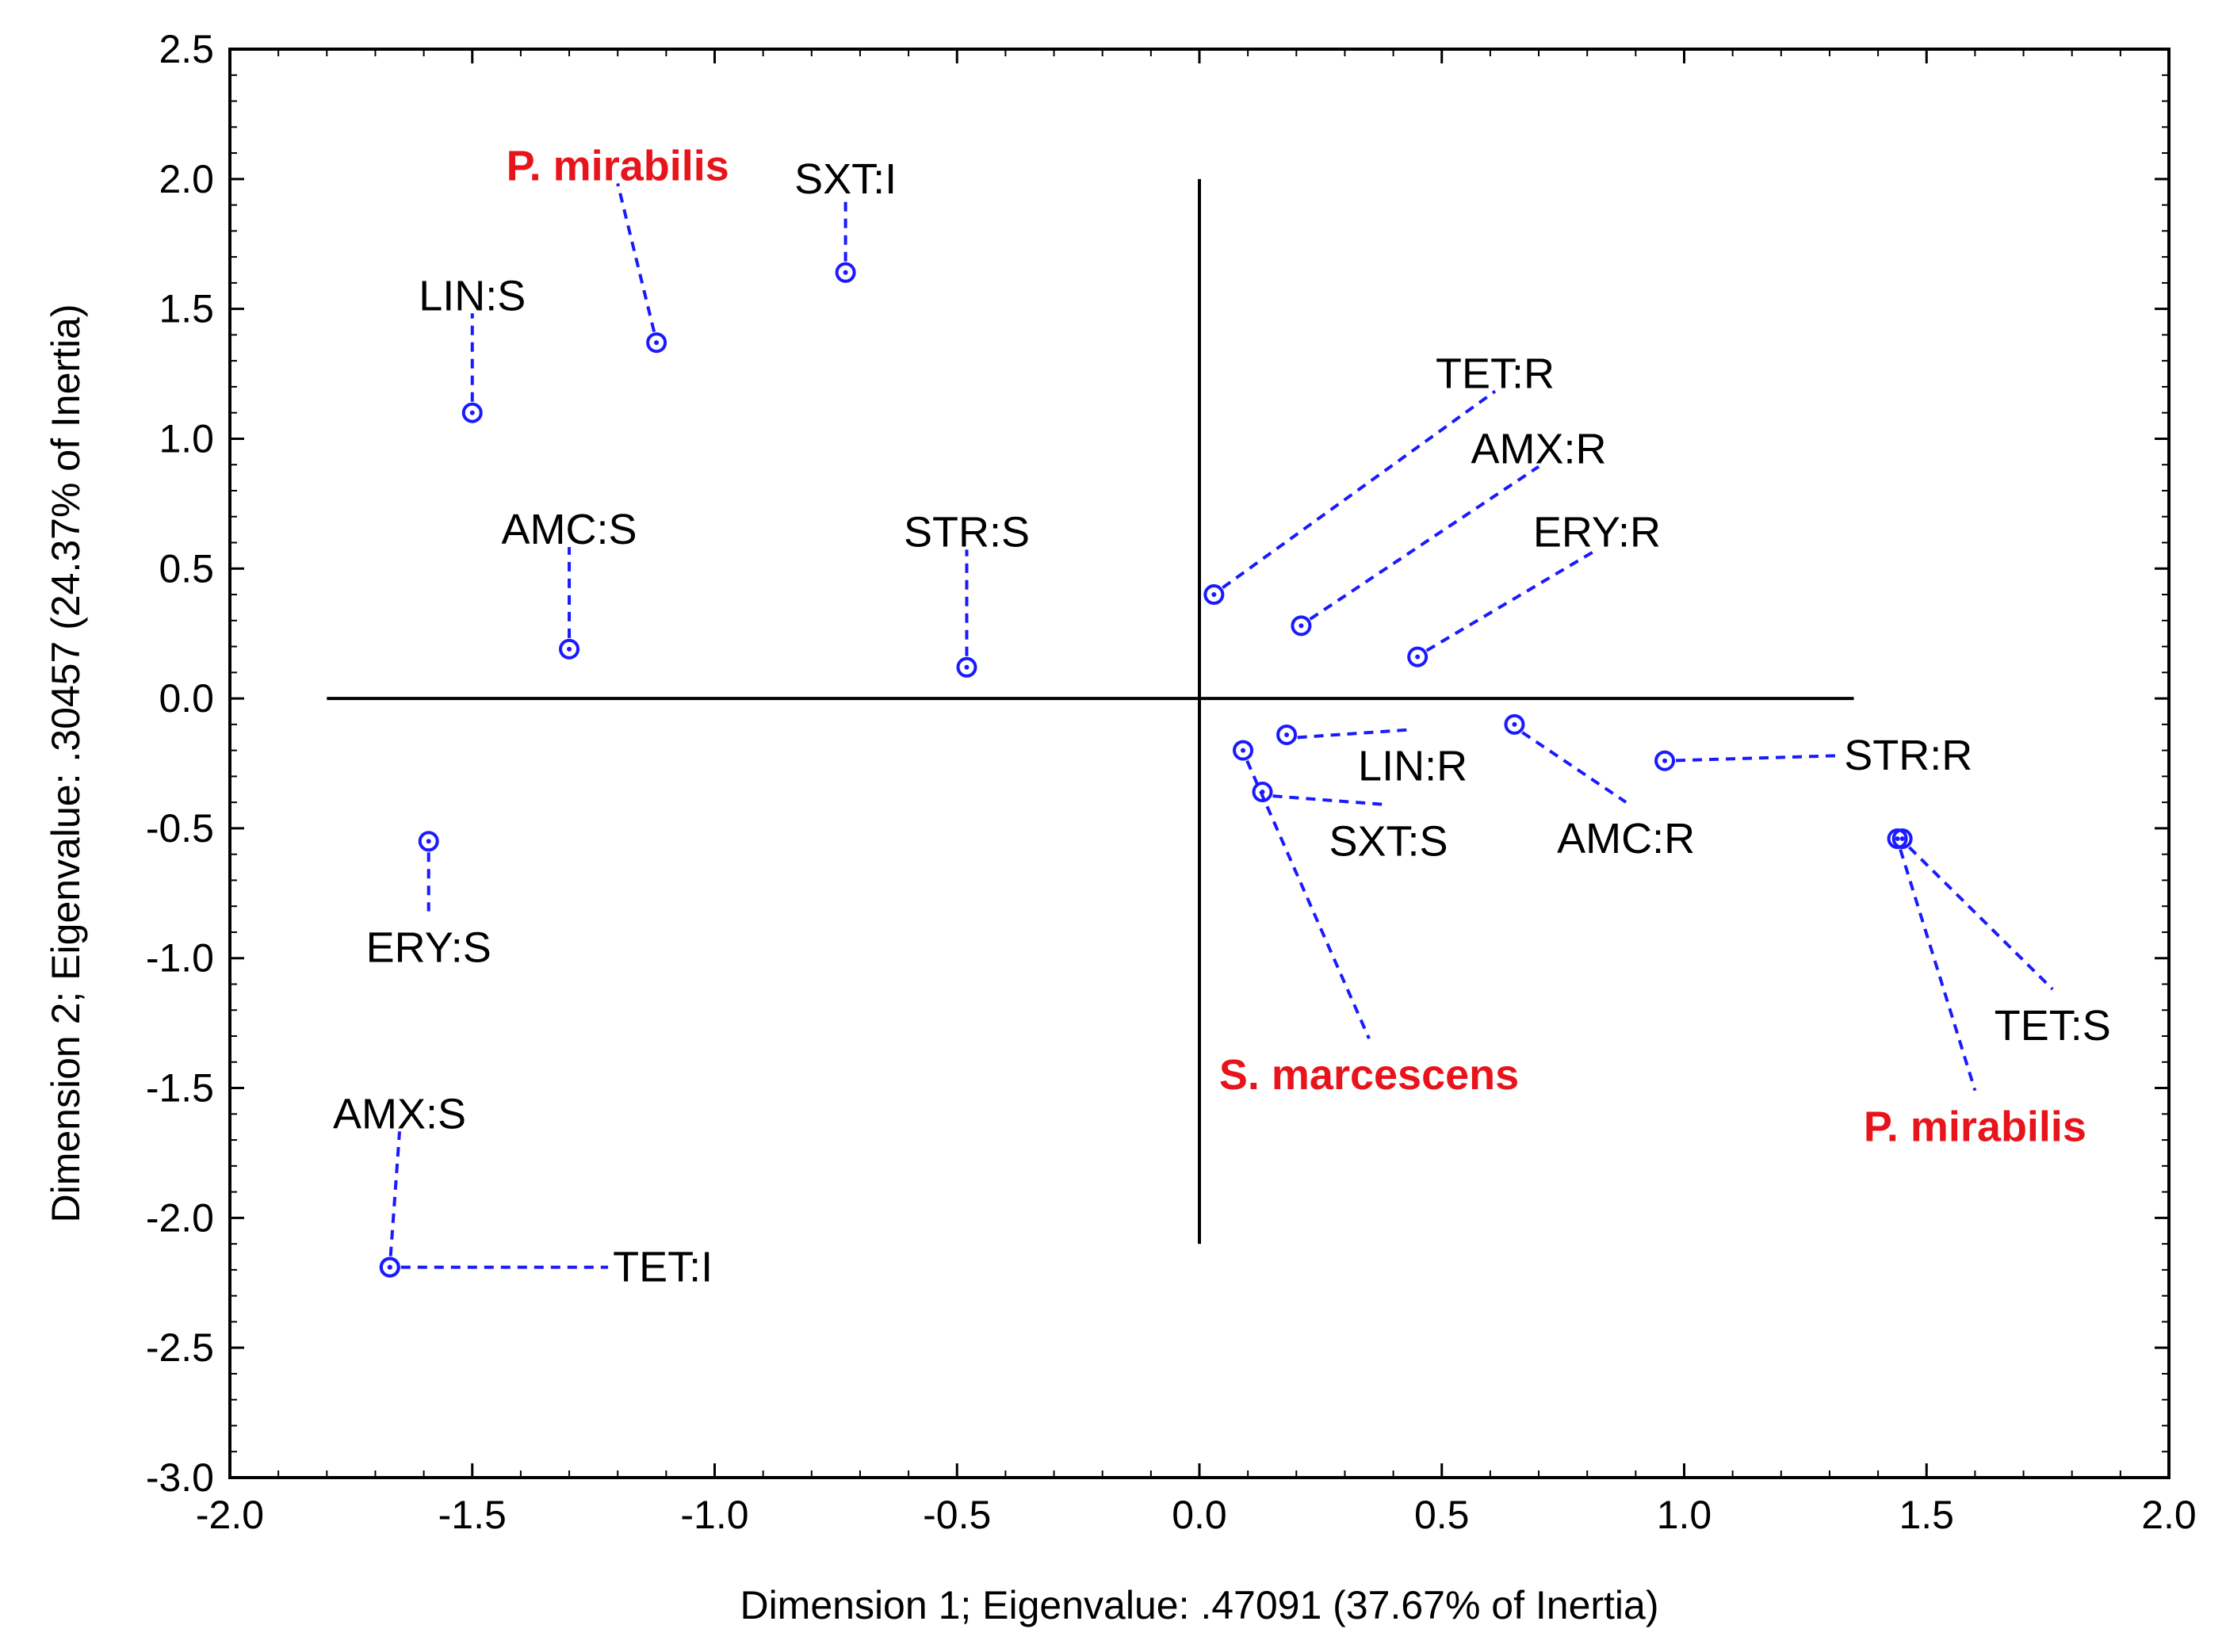  What do you see at coordinates (1388, 841) in the screenshot?
I see `data-label: SXT:S` at bounding box center [1388, 841].